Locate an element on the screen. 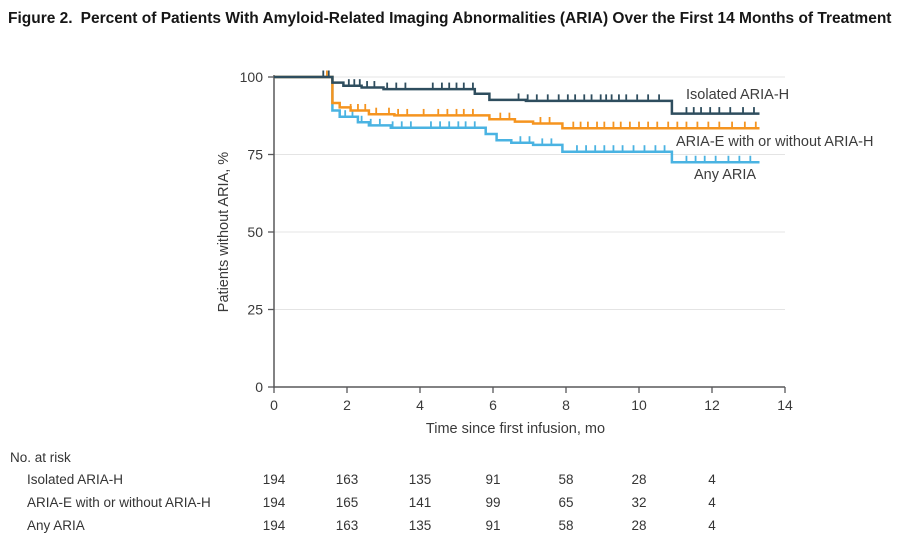 This screenshot has height=551, width=910. series-line-aria-e-with-or-without-aria-h is located at coordinates (517, 102).